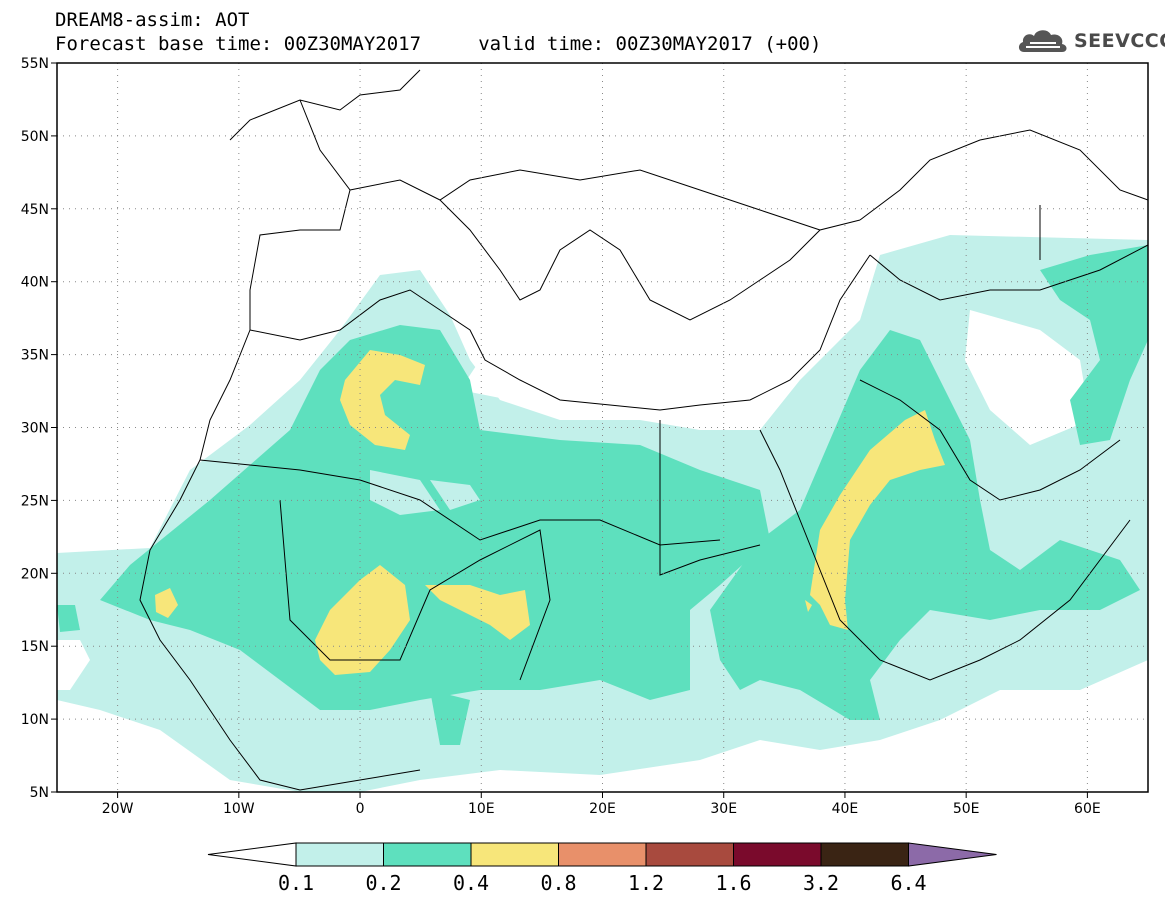 This screenshot has height=905, width=1165. Describe the element at coordinates (1087, 809) in the screenshot. I see `lon-tick-label: 60E` at that location.